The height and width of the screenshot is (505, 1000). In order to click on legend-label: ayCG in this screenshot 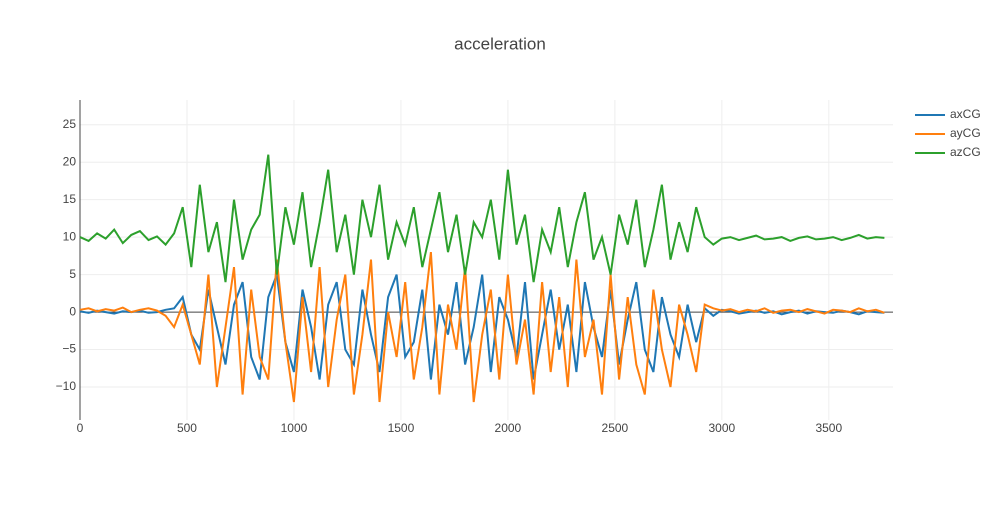, I will do `click(965, 133)`.